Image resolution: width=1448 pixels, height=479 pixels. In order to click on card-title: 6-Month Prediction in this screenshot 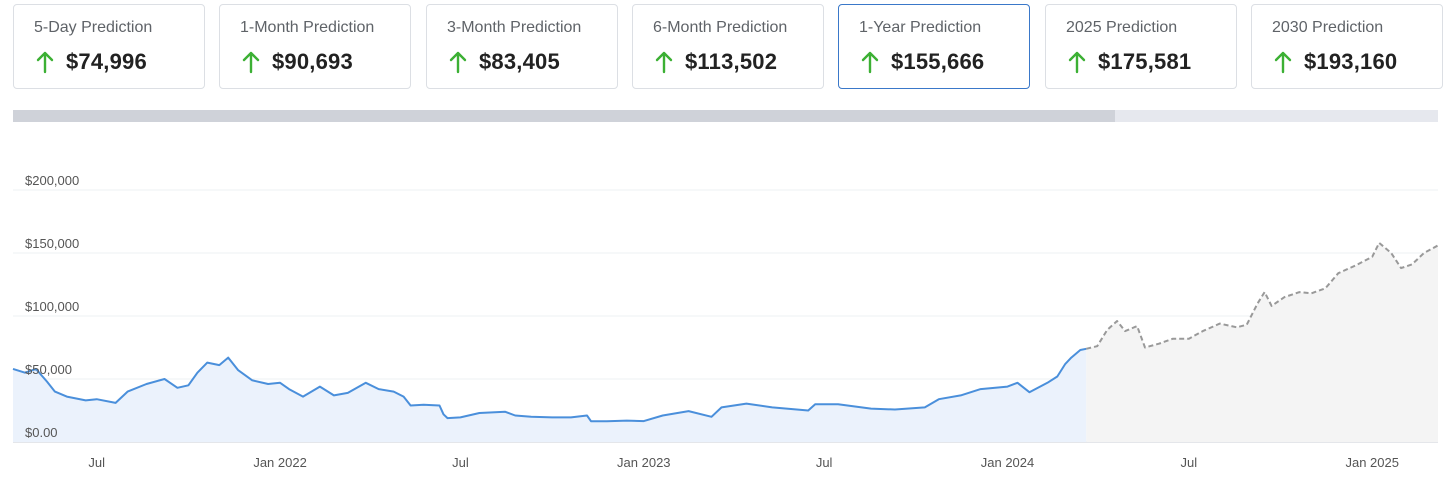, I will do `click(720, 27)`.